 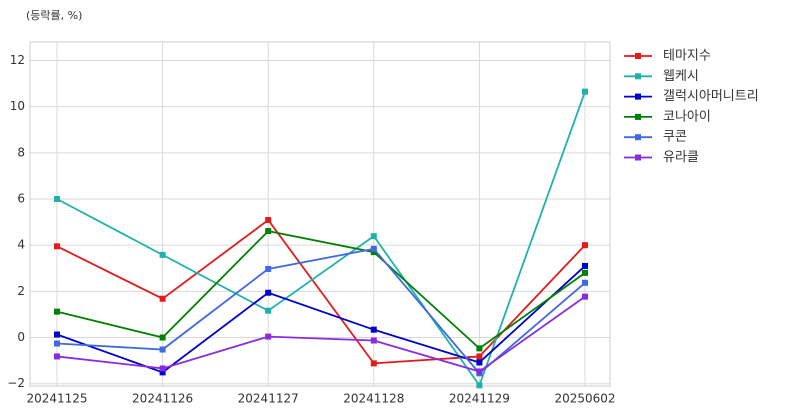 I want to click on y-tick-label: 6, so click(x=21, y=198).